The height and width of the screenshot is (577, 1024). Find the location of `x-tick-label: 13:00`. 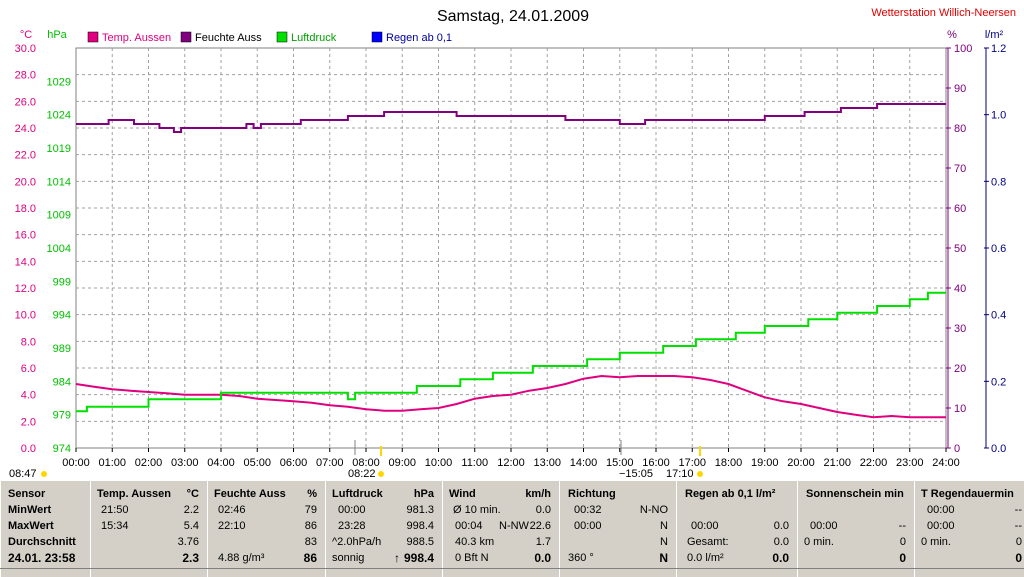

x-tick-label: 13:00 is located at coordinates (547, 463).